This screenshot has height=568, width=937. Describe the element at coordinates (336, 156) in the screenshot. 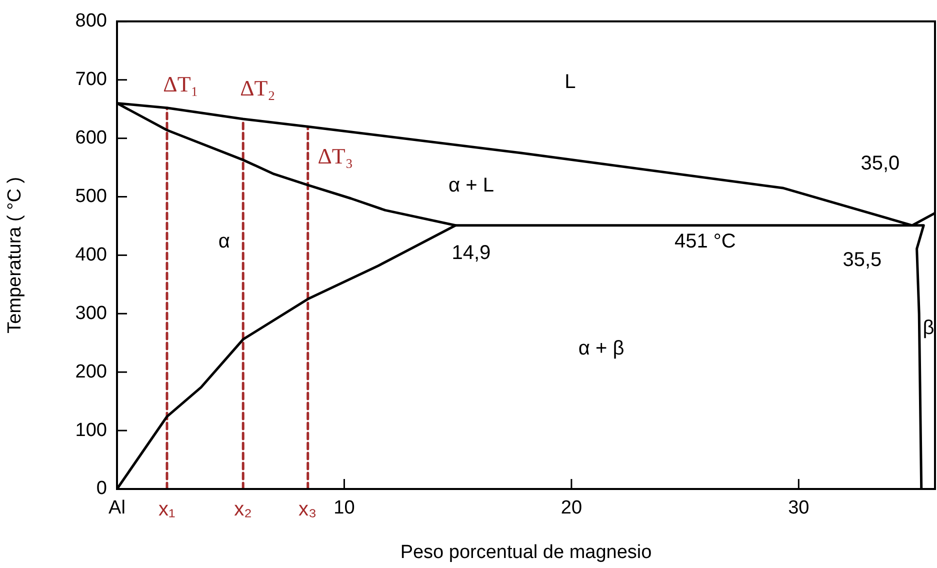

I see `annotation: ΔT₃` at that location.